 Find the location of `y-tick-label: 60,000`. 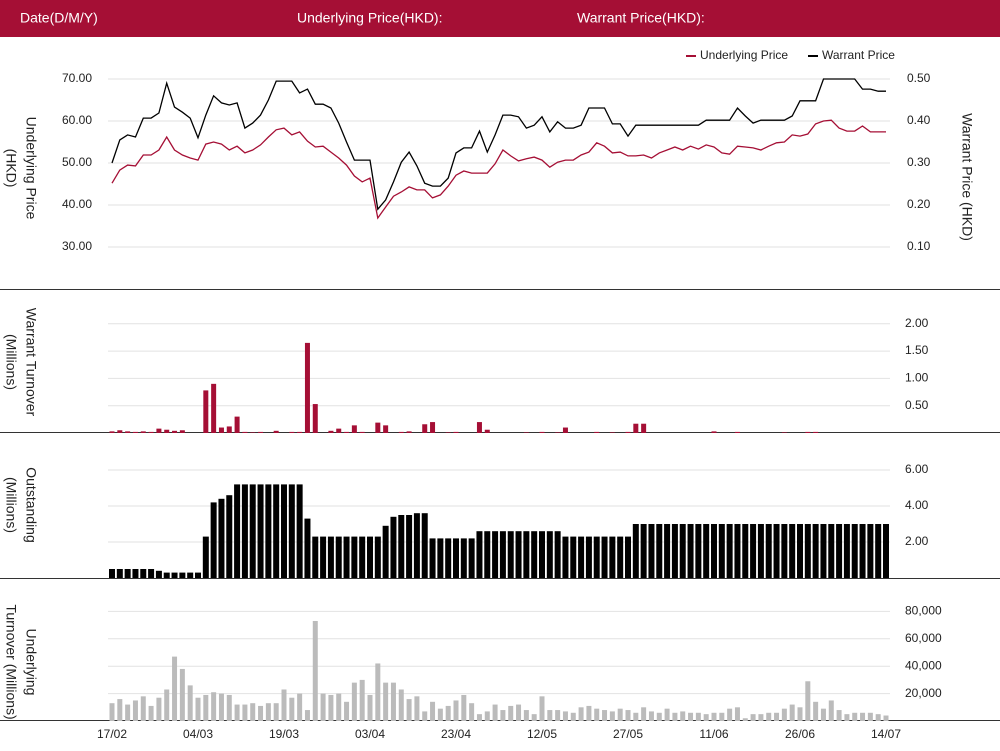

y-tick-label: 60,000 is located at coordinates (923, 638).